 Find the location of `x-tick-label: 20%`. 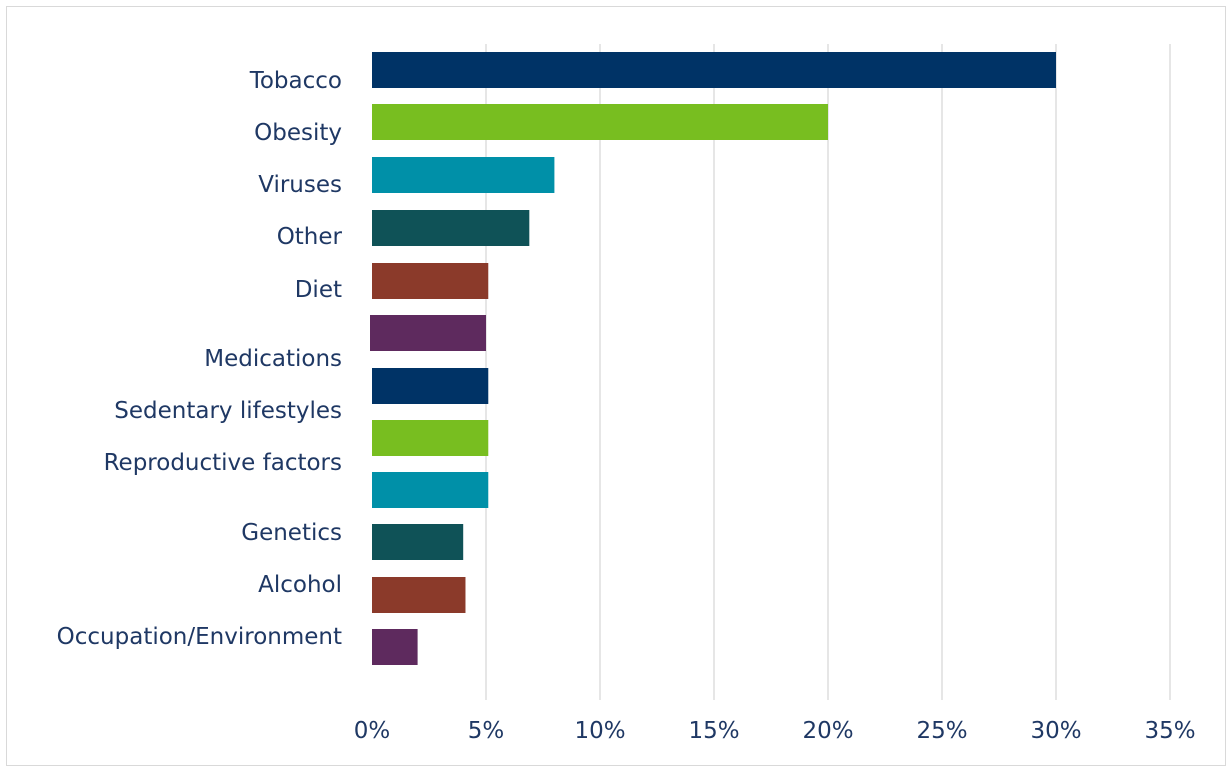

x-tick-label: 20% is located at coordinates (827, 731).